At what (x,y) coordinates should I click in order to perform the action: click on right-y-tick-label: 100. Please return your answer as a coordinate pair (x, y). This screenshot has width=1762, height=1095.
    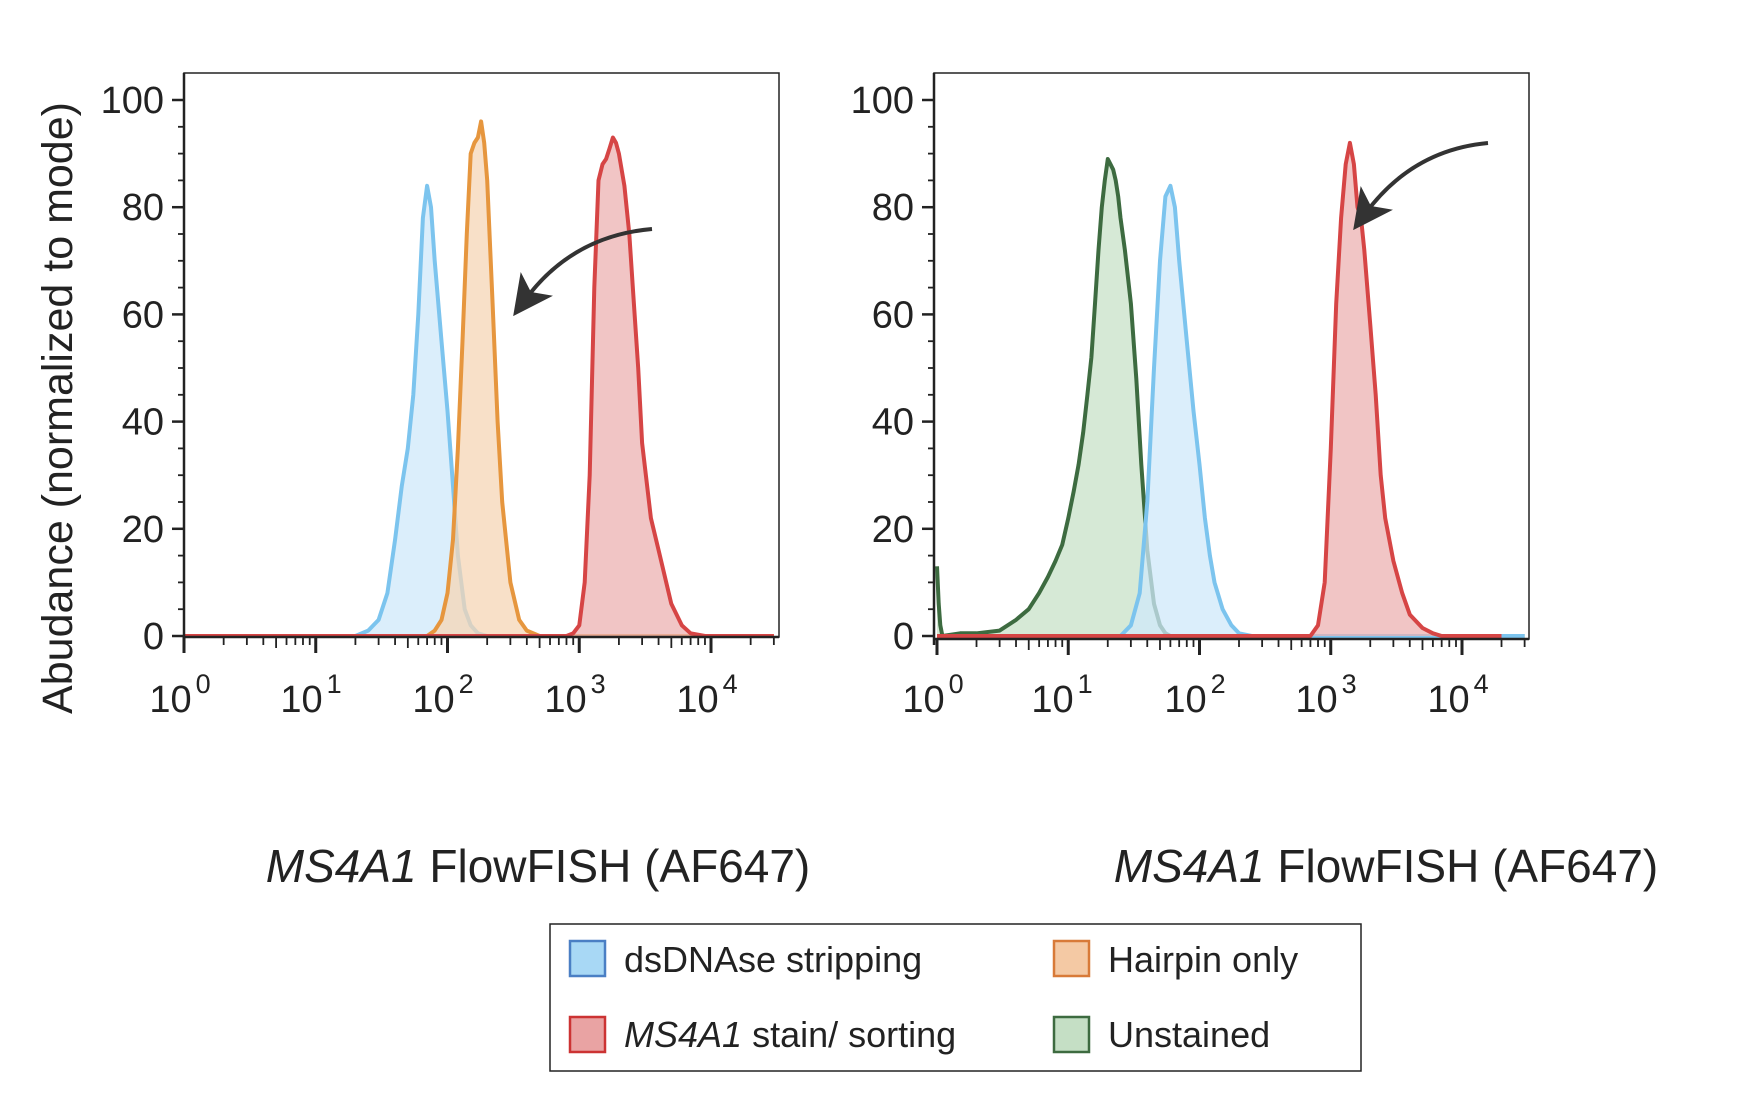
    Looking at the image, I should click on (882, 101).